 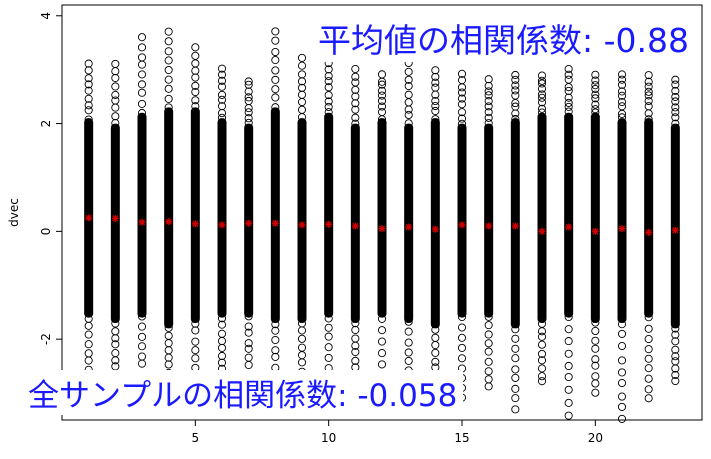 What do you see at coordinates (196, 438) in the screenshot?
I see `x-tick-label: 5` at bounding box center [196, 438].